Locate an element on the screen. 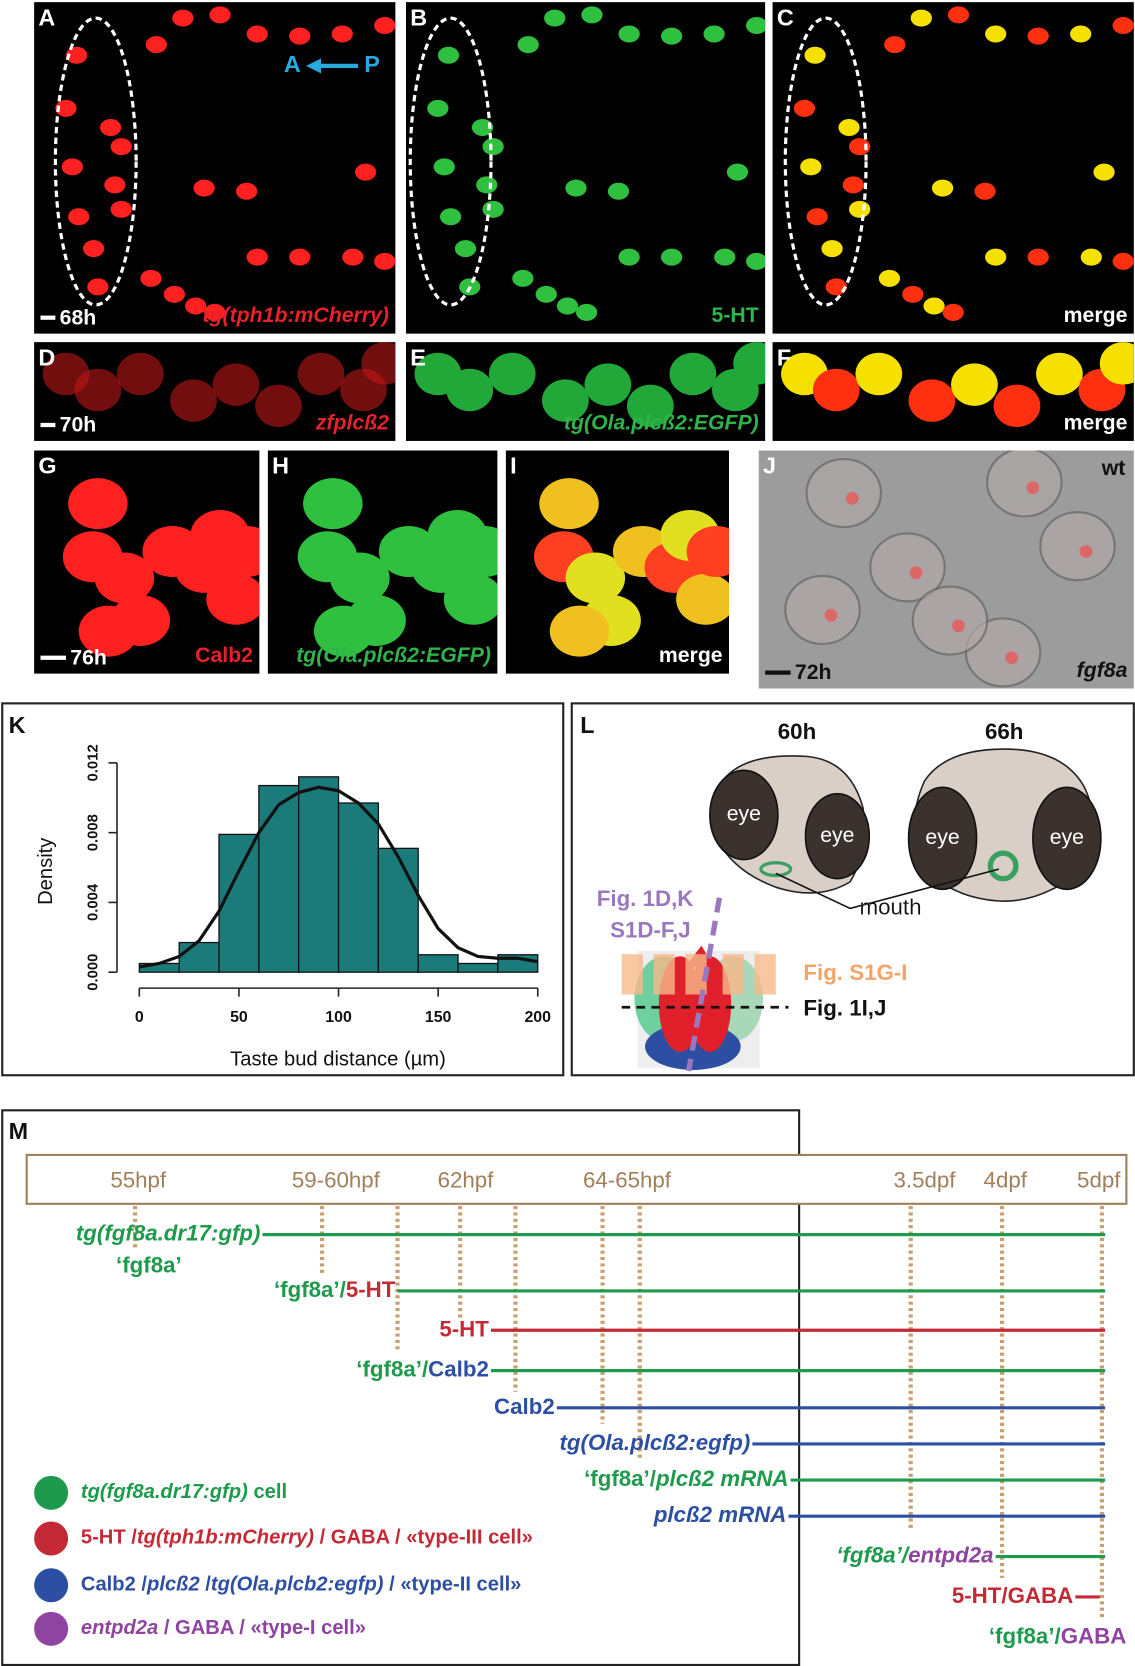 This screenshot has height=1666, width=1135. panel-letter: D is located at coordinates (46, 357).